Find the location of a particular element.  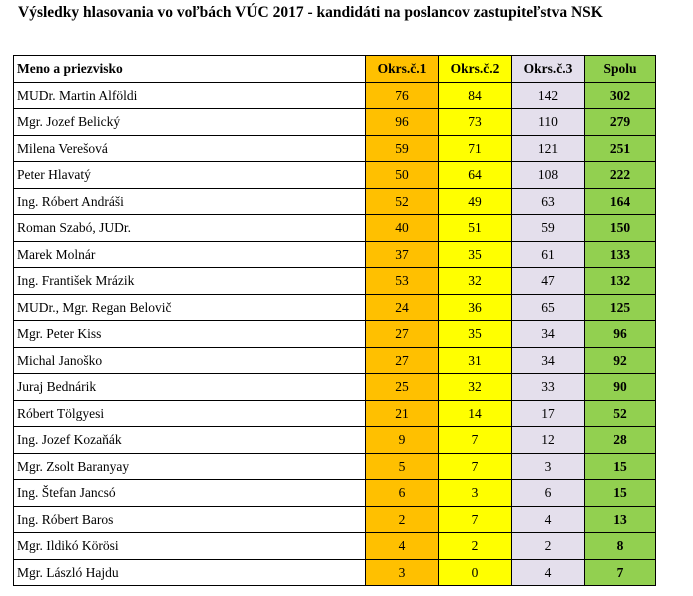

candidate-name: Michal Janoško is located at coordinates (189, 360).